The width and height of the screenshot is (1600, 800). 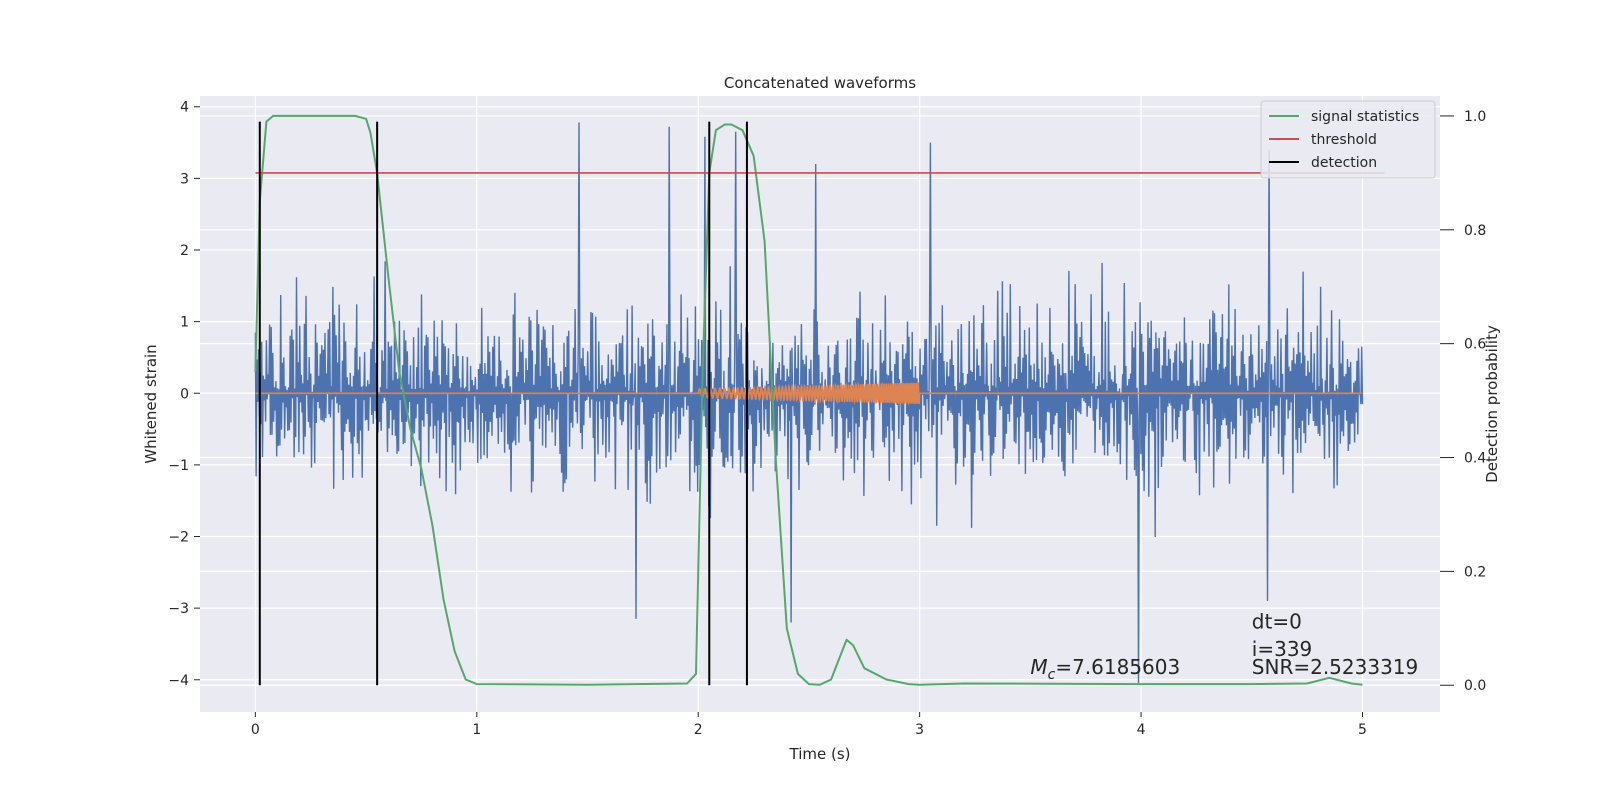 I want to click on y-tick-label-left: 0, so click(x=184, y=394).